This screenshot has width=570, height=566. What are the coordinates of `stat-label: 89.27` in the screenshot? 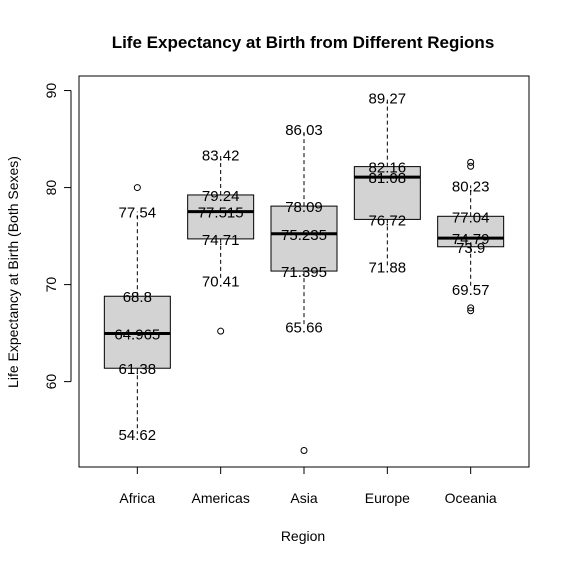 It's located at (388, 99).